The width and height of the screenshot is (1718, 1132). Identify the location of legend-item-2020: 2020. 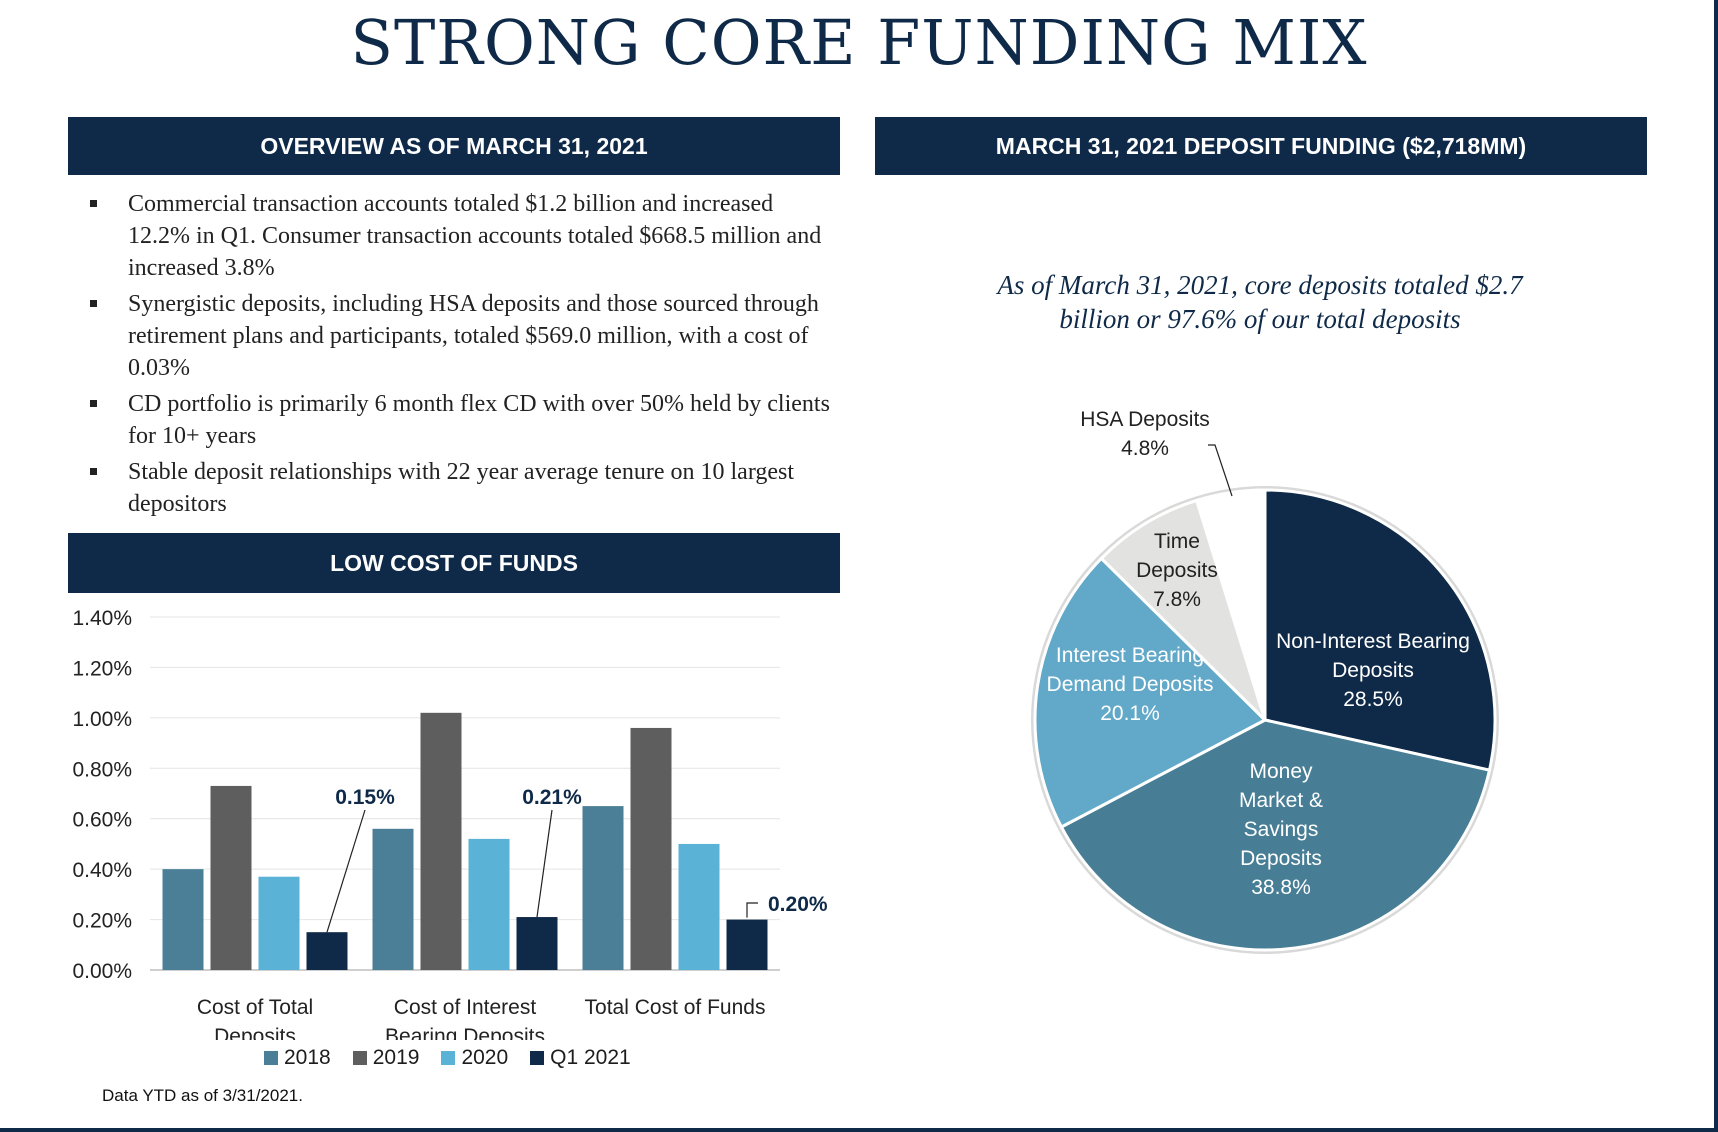
(474, 1058).